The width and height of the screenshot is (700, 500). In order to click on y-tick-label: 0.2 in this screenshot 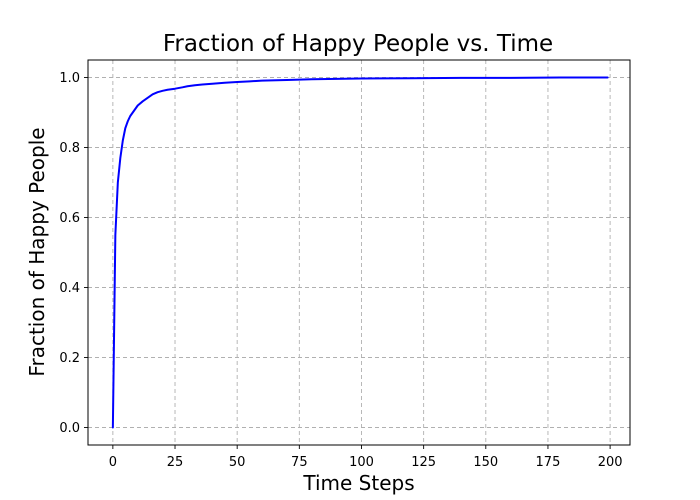, I will do `click(69, 358)`.